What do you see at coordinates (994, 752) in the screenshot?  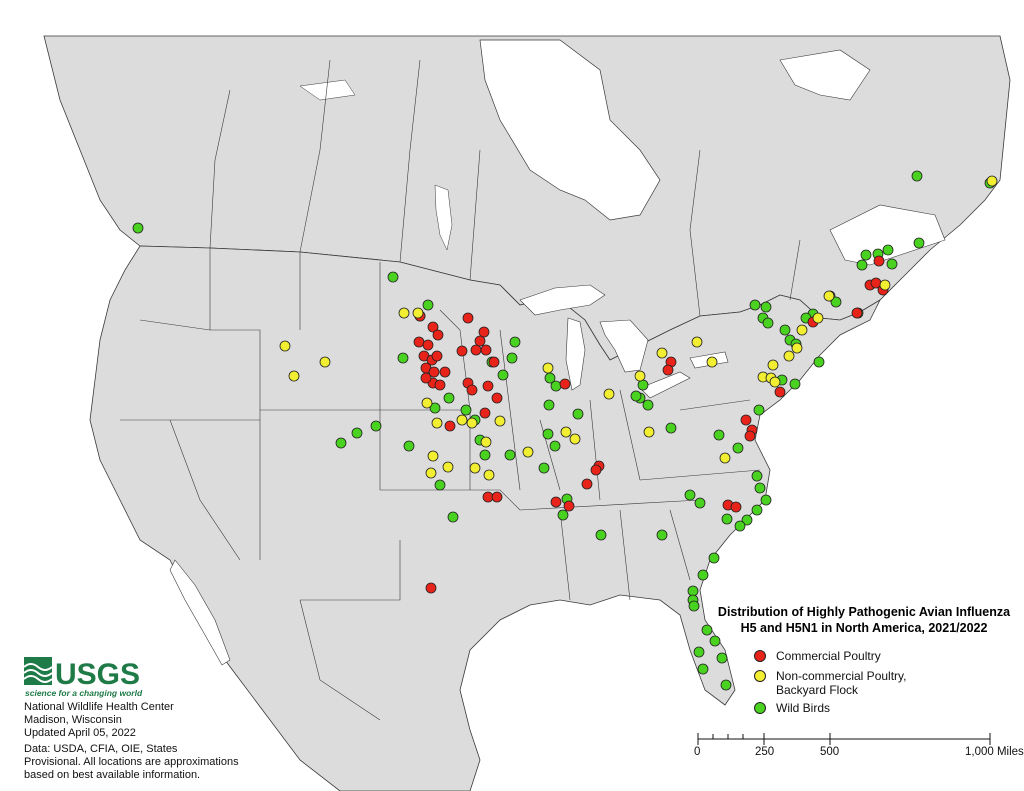 I see `scale-label-1000: 1,000 Miles` at bounding box center [994, 752].